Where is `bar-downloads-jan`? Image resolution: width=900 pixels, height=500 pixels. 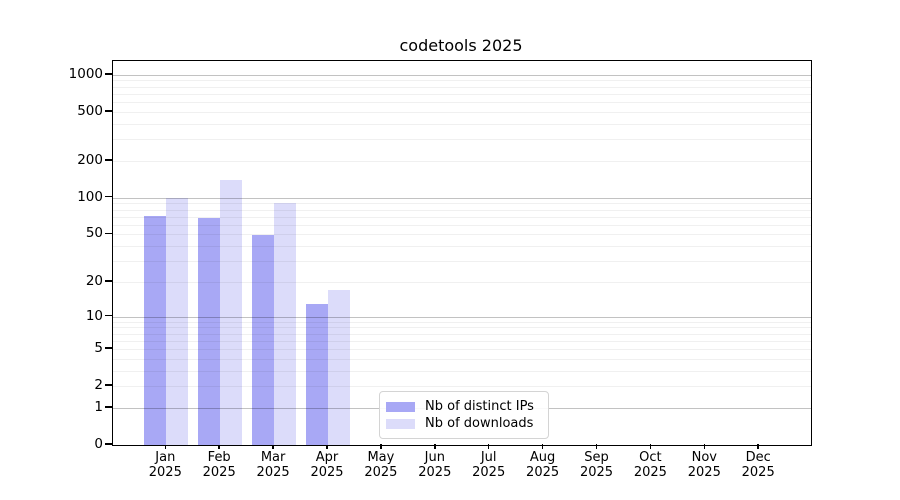 bar-downloads-jan is located at coordinates (177, 321).